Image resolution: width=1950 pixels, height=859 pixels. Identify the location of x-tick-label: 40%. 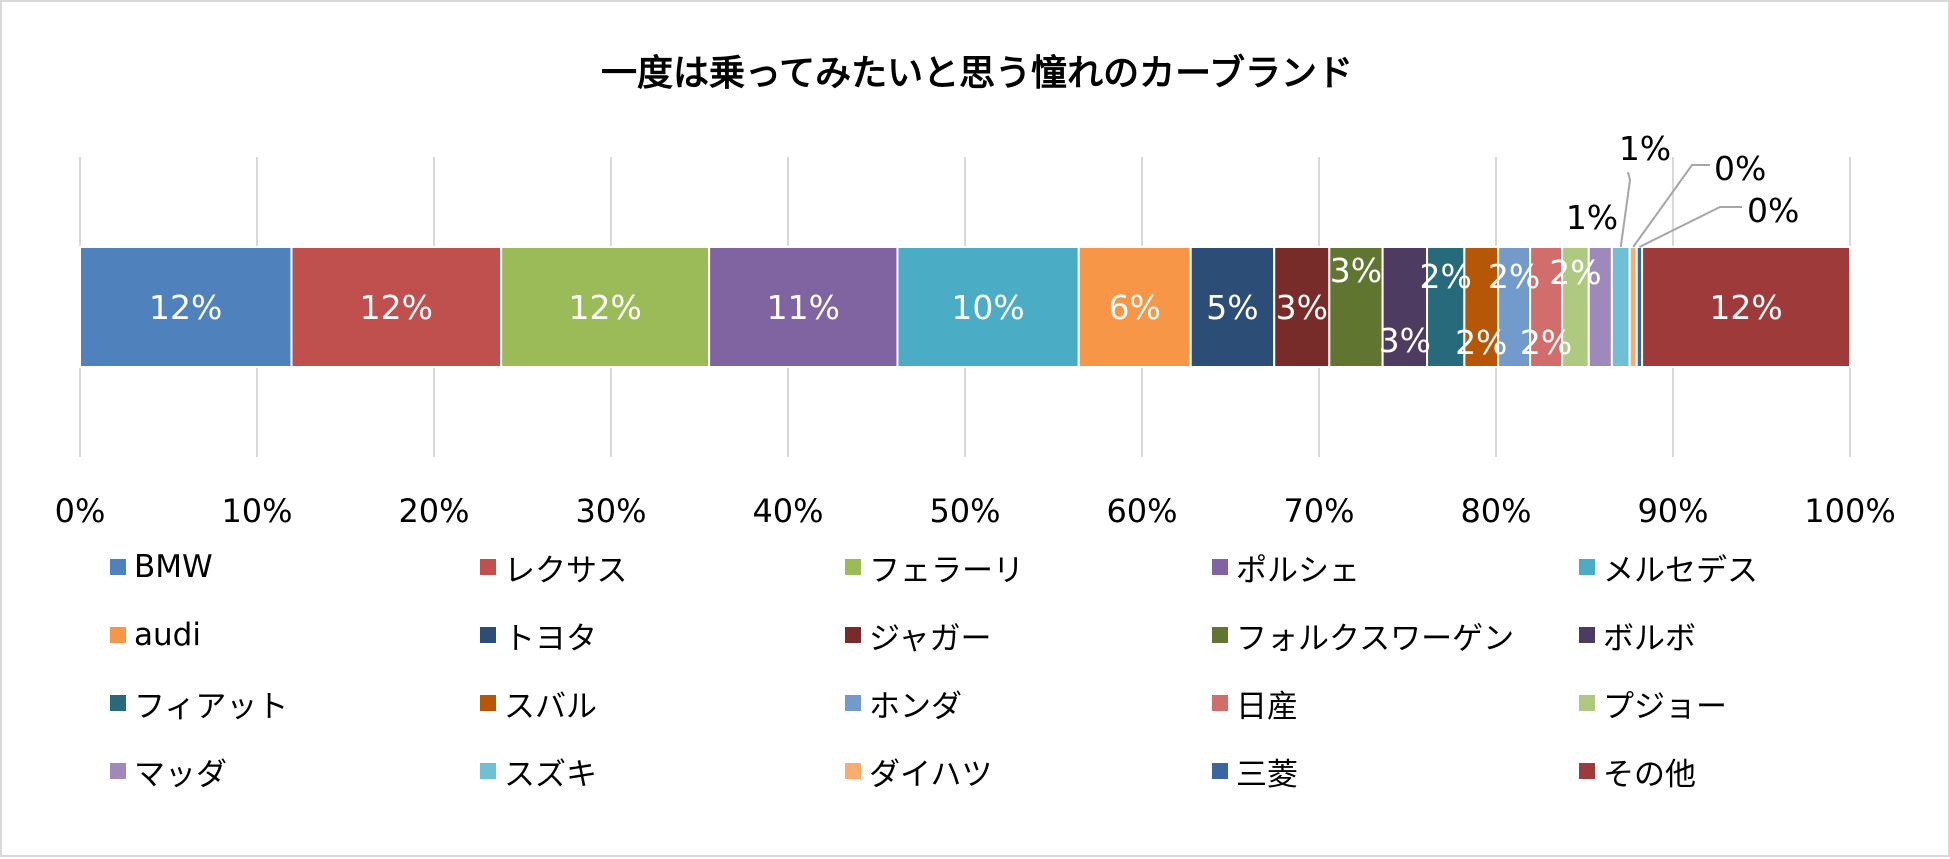
(787, 511).